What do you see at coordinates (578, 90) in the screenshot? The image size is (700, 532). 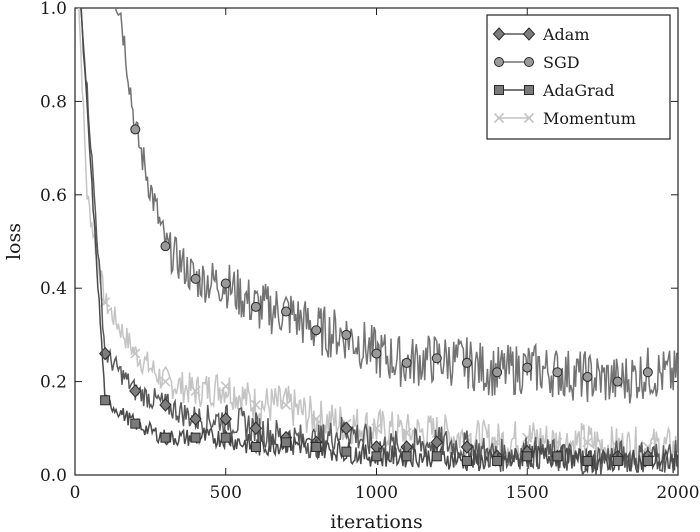 I see `legend-label: AdaGrad` at bounding box center [578, 90].